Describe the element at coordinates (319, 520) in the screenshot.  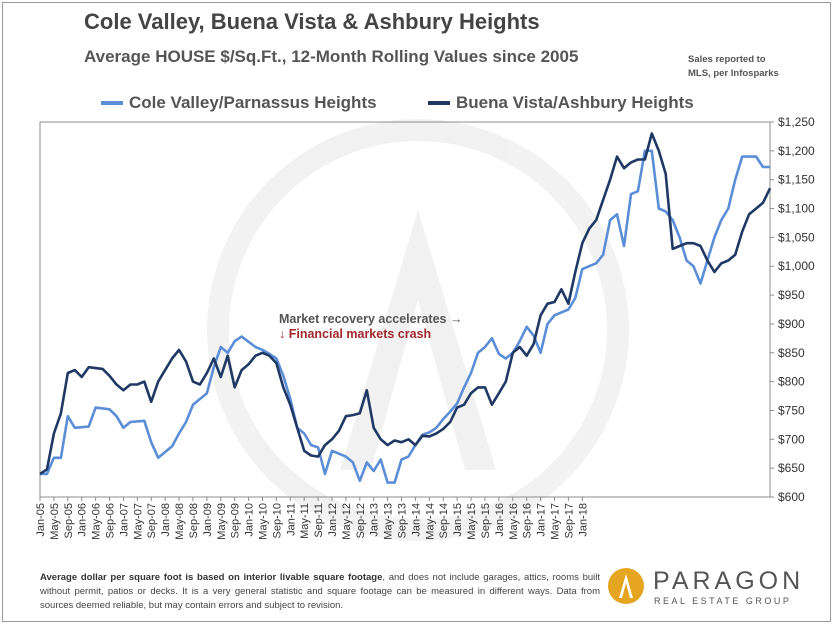
I see `x-tick-label: Sep-11` at that location.